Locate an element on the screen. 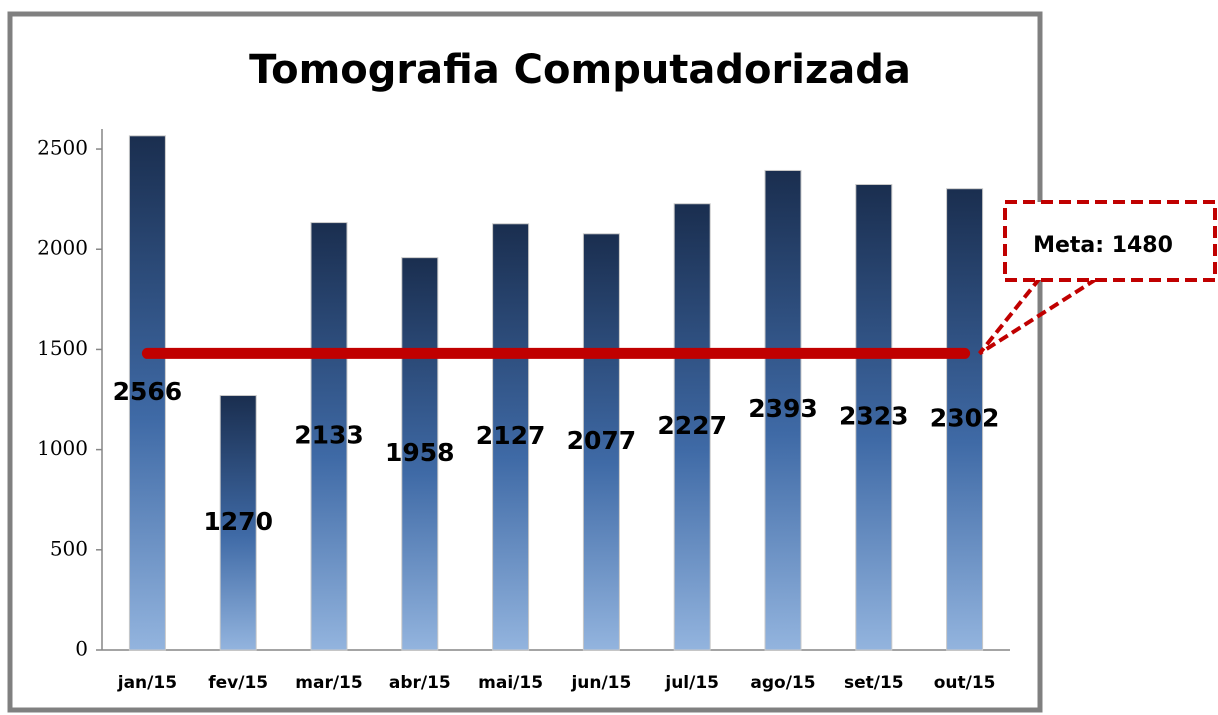  y-tick-label: 2500 is located at coordinates (62, 148).